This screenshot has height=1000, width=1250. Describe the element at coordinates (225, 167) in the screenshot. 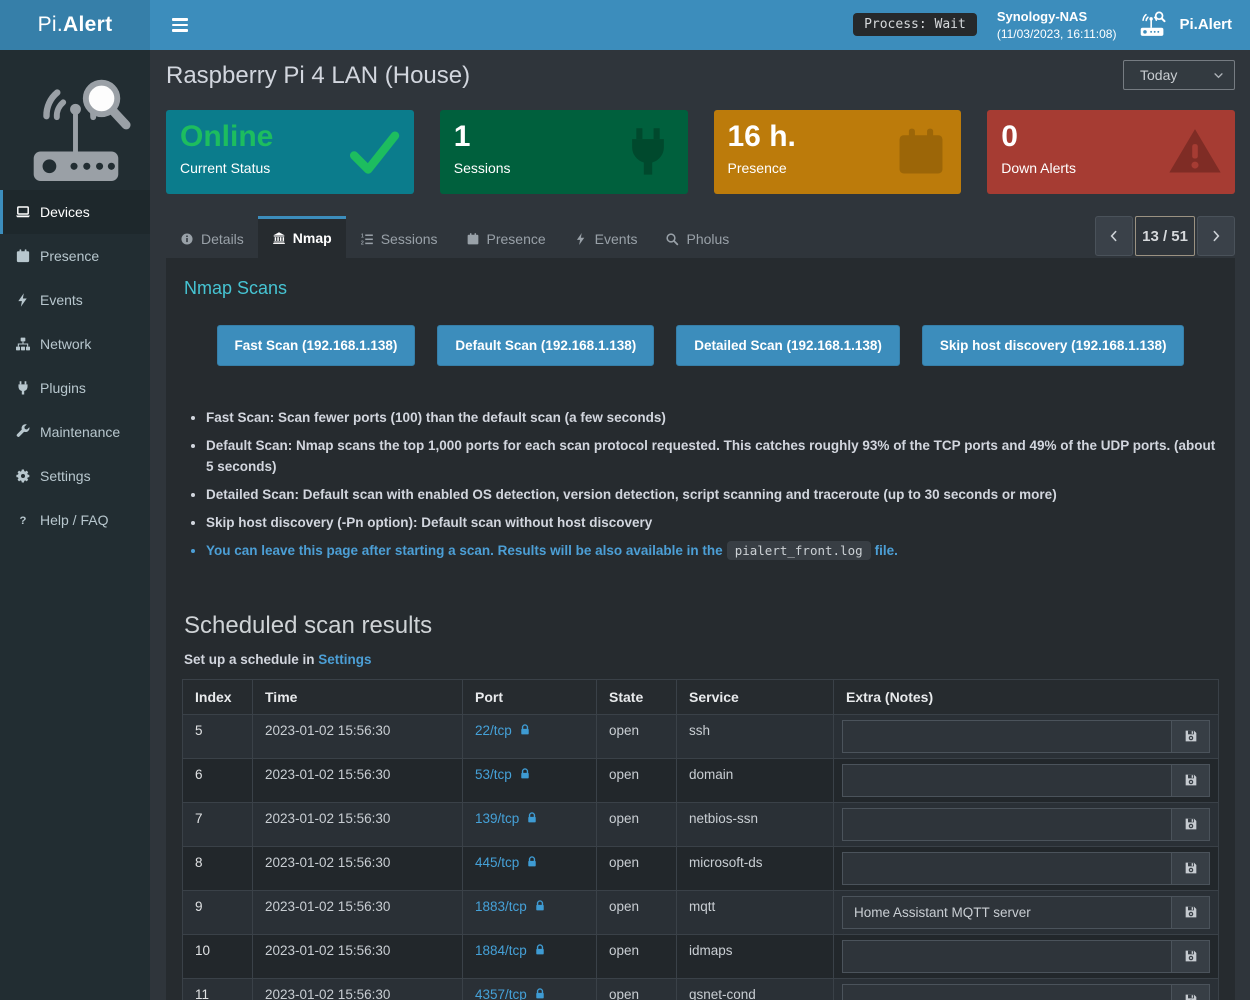

I see `stat-card-label: Current Status` at that location.